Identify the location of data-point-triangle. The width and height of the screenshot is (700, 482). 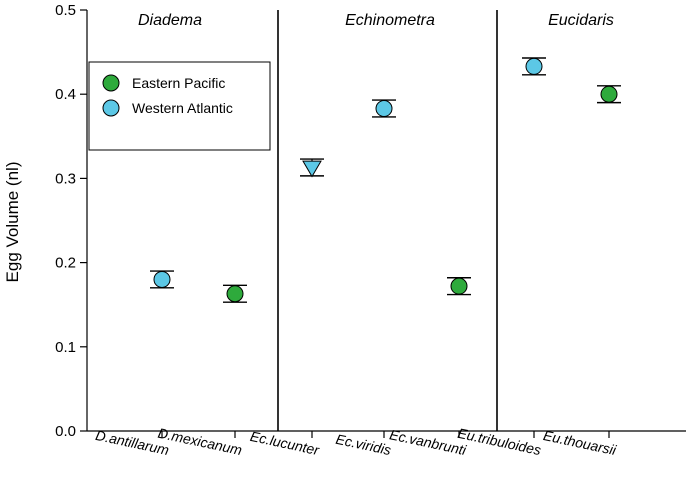
(312, 169).